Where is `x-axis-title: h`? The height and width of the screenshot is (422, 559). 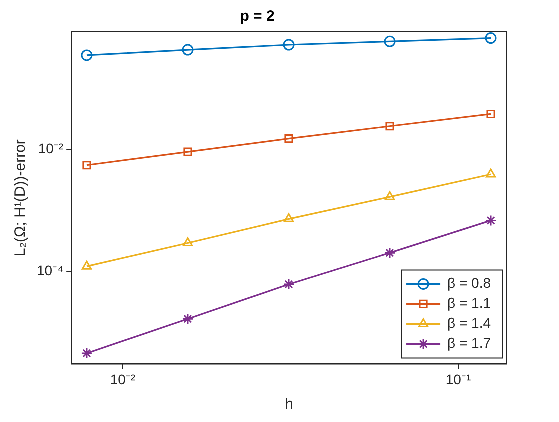 x-axis-title: h is located at coordinates (289, 405).